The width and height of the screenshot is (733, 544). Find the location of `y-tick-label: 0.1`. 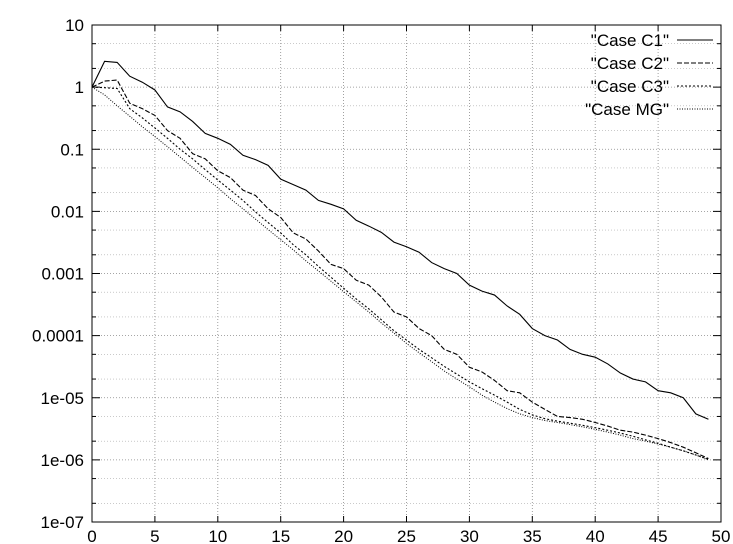

y-tick-label: 0.1 is located at coordinates (72, 149).